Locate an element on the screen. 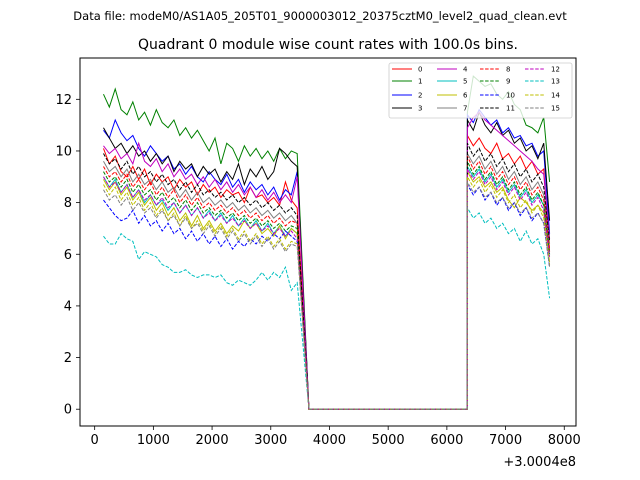 The width and height of the screenshot is (640, 480). legend-label-11: 11 is located at coordinates (510, 109).